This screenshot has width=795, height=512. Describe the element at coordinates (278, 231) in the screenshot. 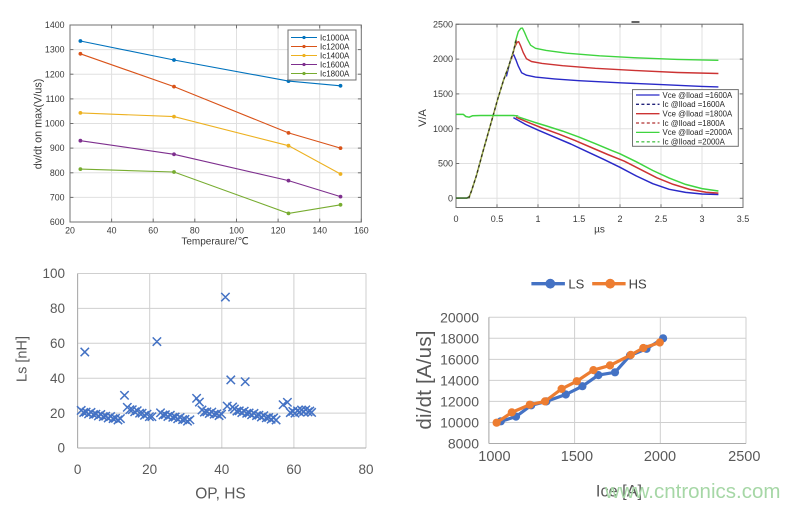

I see `svg-text: 120` at that location.